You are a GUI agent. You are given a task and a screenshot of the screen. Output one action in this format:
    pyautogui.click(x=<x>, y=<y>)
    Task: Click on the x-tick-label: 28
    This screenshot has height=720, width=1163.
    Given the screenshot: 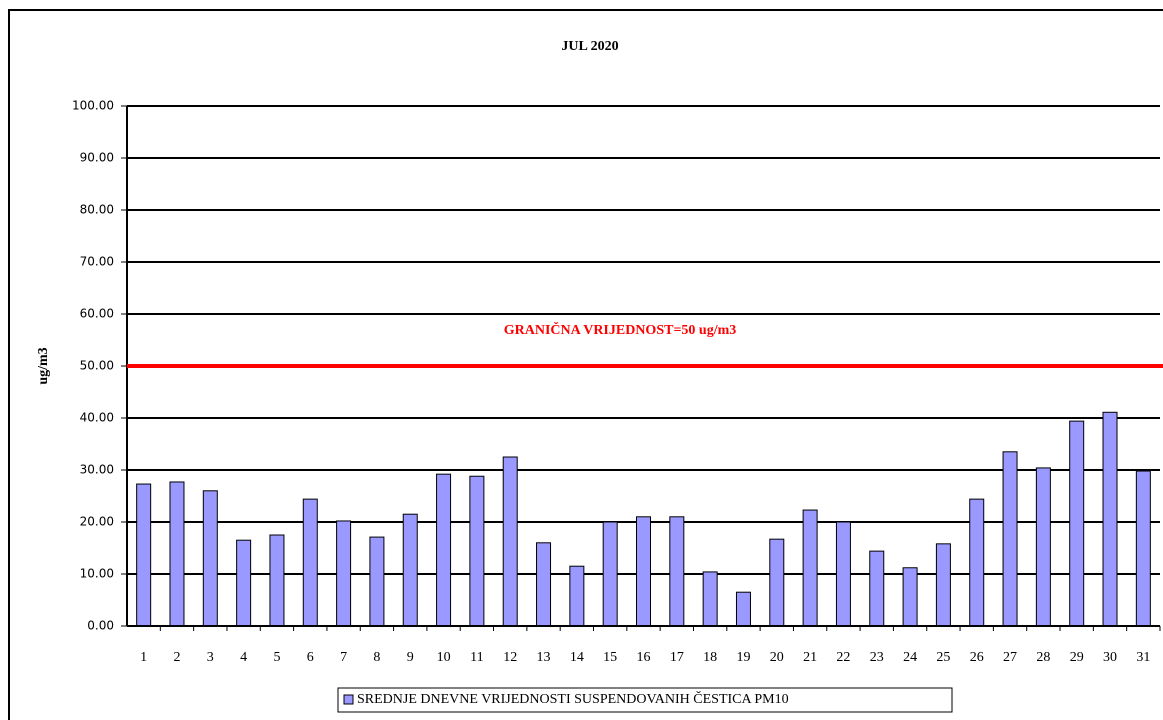 What is the action you would take?
    pyautogui.click(x=1043, y=657)
    